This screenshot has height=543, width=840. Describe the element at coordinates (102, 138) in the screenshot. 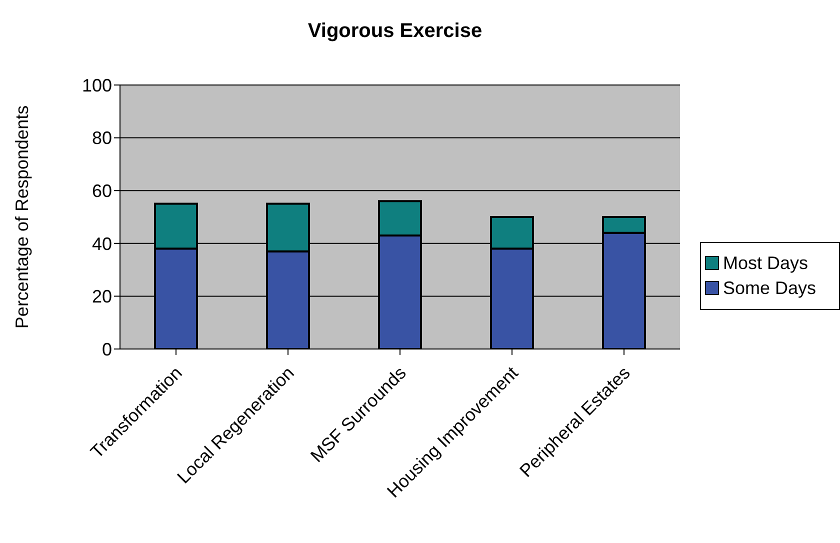

I see `y-tick-label: 80` at that location.